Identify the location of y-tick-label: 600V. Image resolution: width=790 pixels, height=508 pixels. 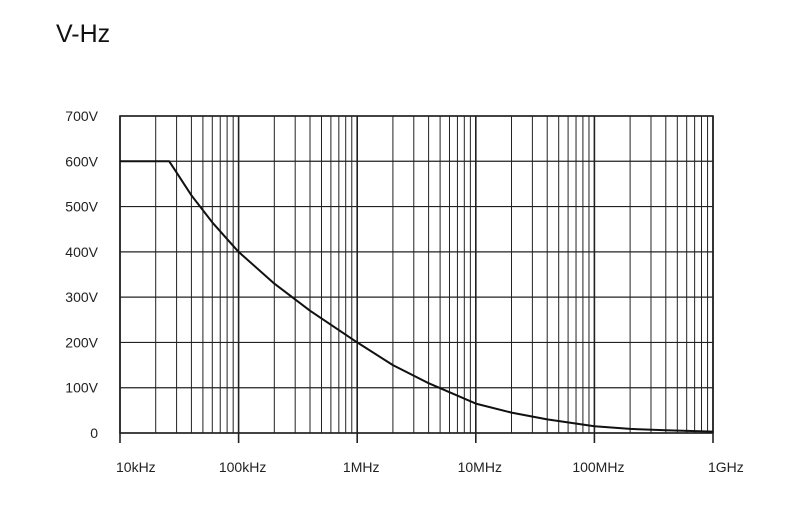
(81, 161).